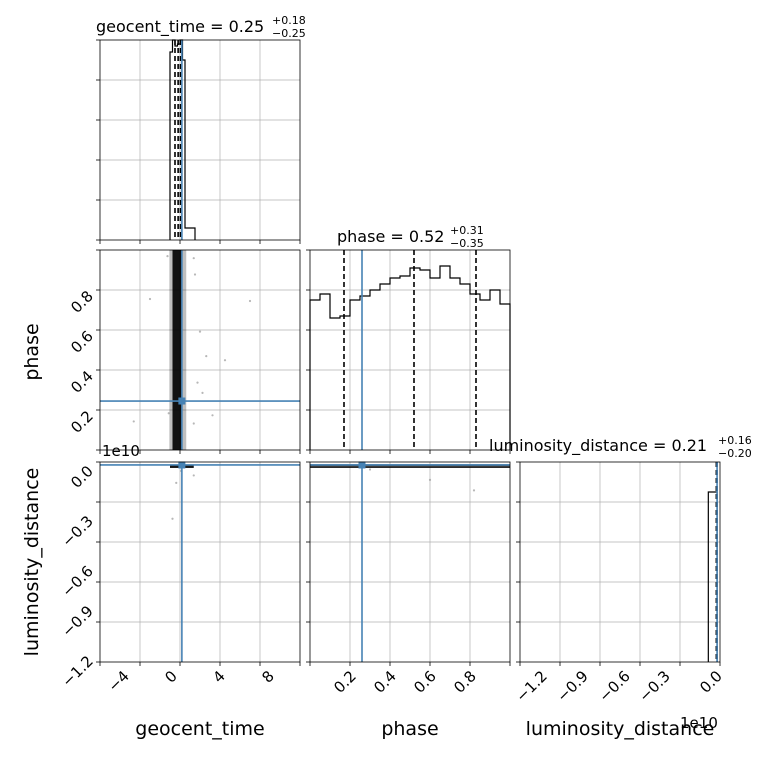 The height and width of the screenshot is (760, 760). I want to click on tick-x-phase-04: 0.4, so click(385, 682).